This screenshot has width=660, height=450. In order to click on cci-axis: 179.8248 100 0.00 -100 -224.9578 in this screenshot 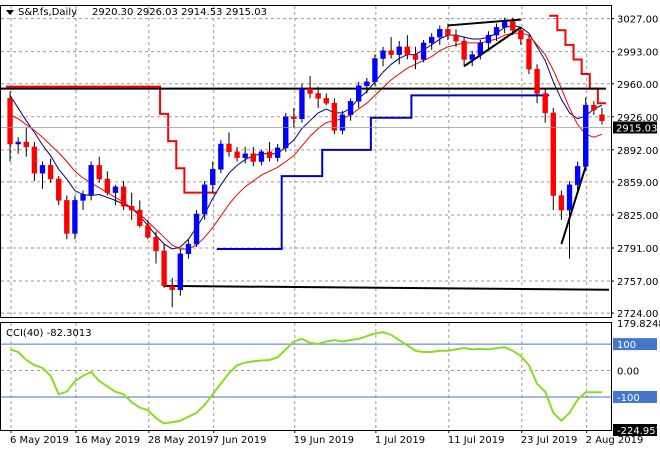, I will do `click(636, 378)`.